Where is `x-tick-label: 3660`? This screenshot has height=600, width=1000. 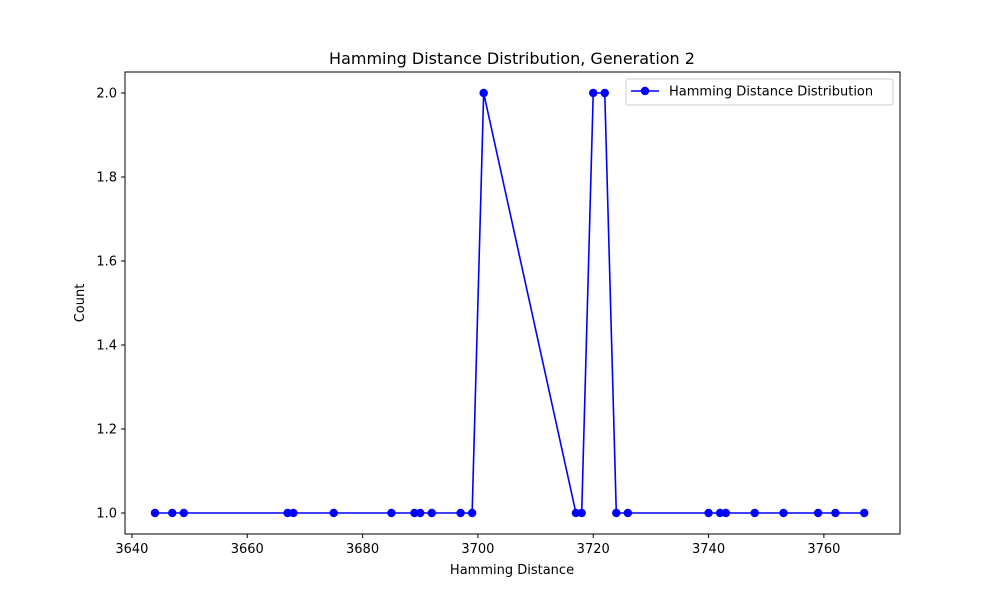
x-tick-label: 3660 is located at coordinates (247, 549).